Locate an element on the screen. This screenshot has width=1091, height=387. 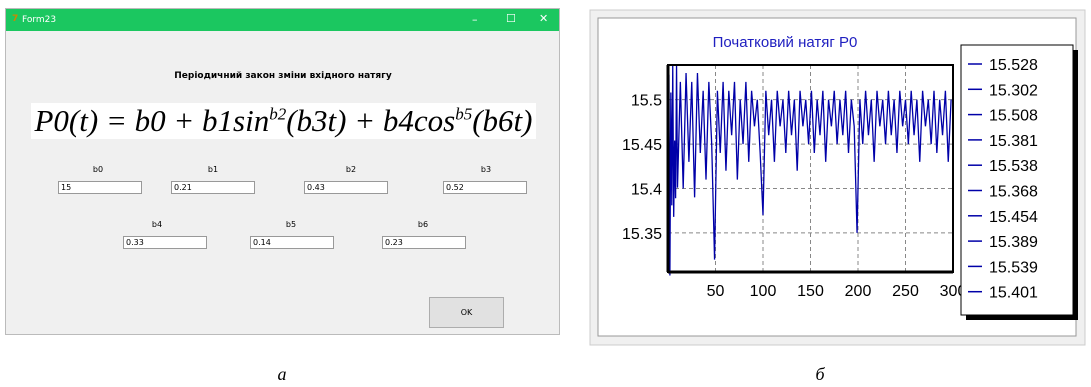
formula: P0(t) = b0 + b1sinb2(b3t) + b4cosb5(b6t) is located at coordinates (283, 121).